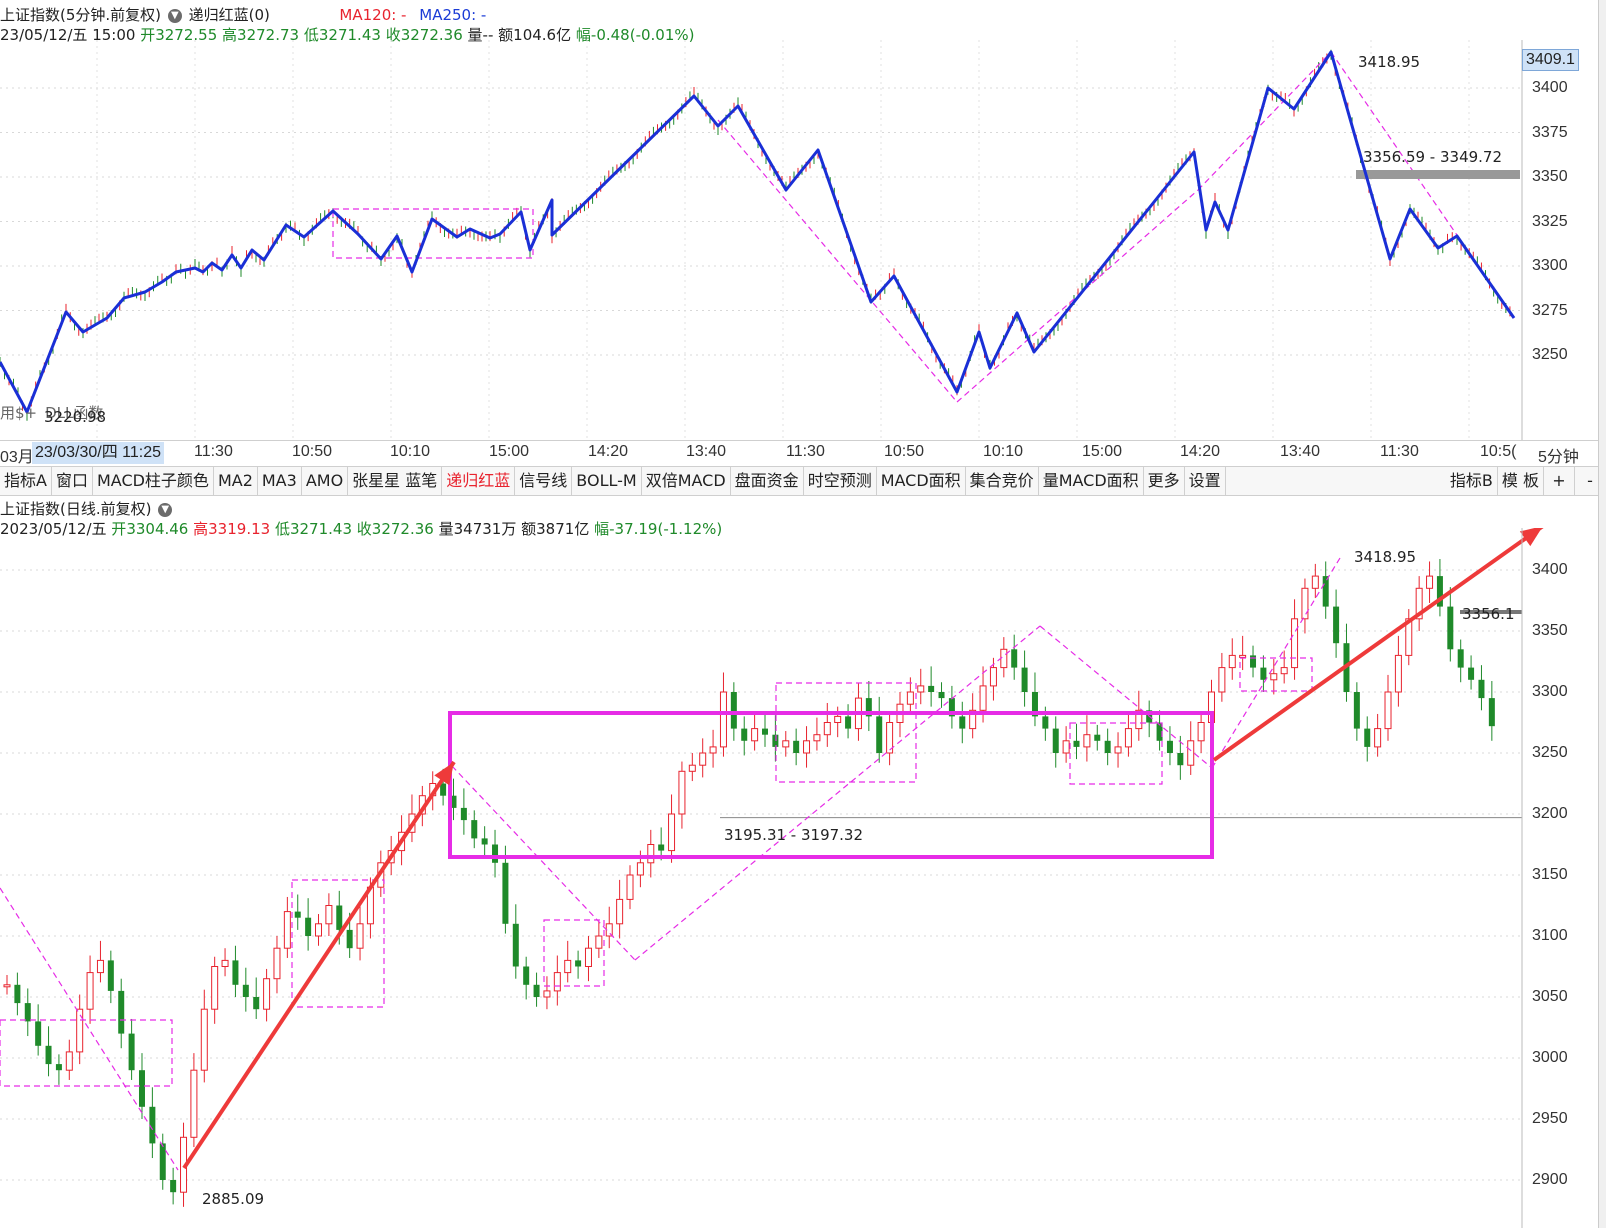  What do you see at coordinates (1102, 451) in the screenshot?
I see `time-axis-label: 15:00` at bounding box center [1102, 451].